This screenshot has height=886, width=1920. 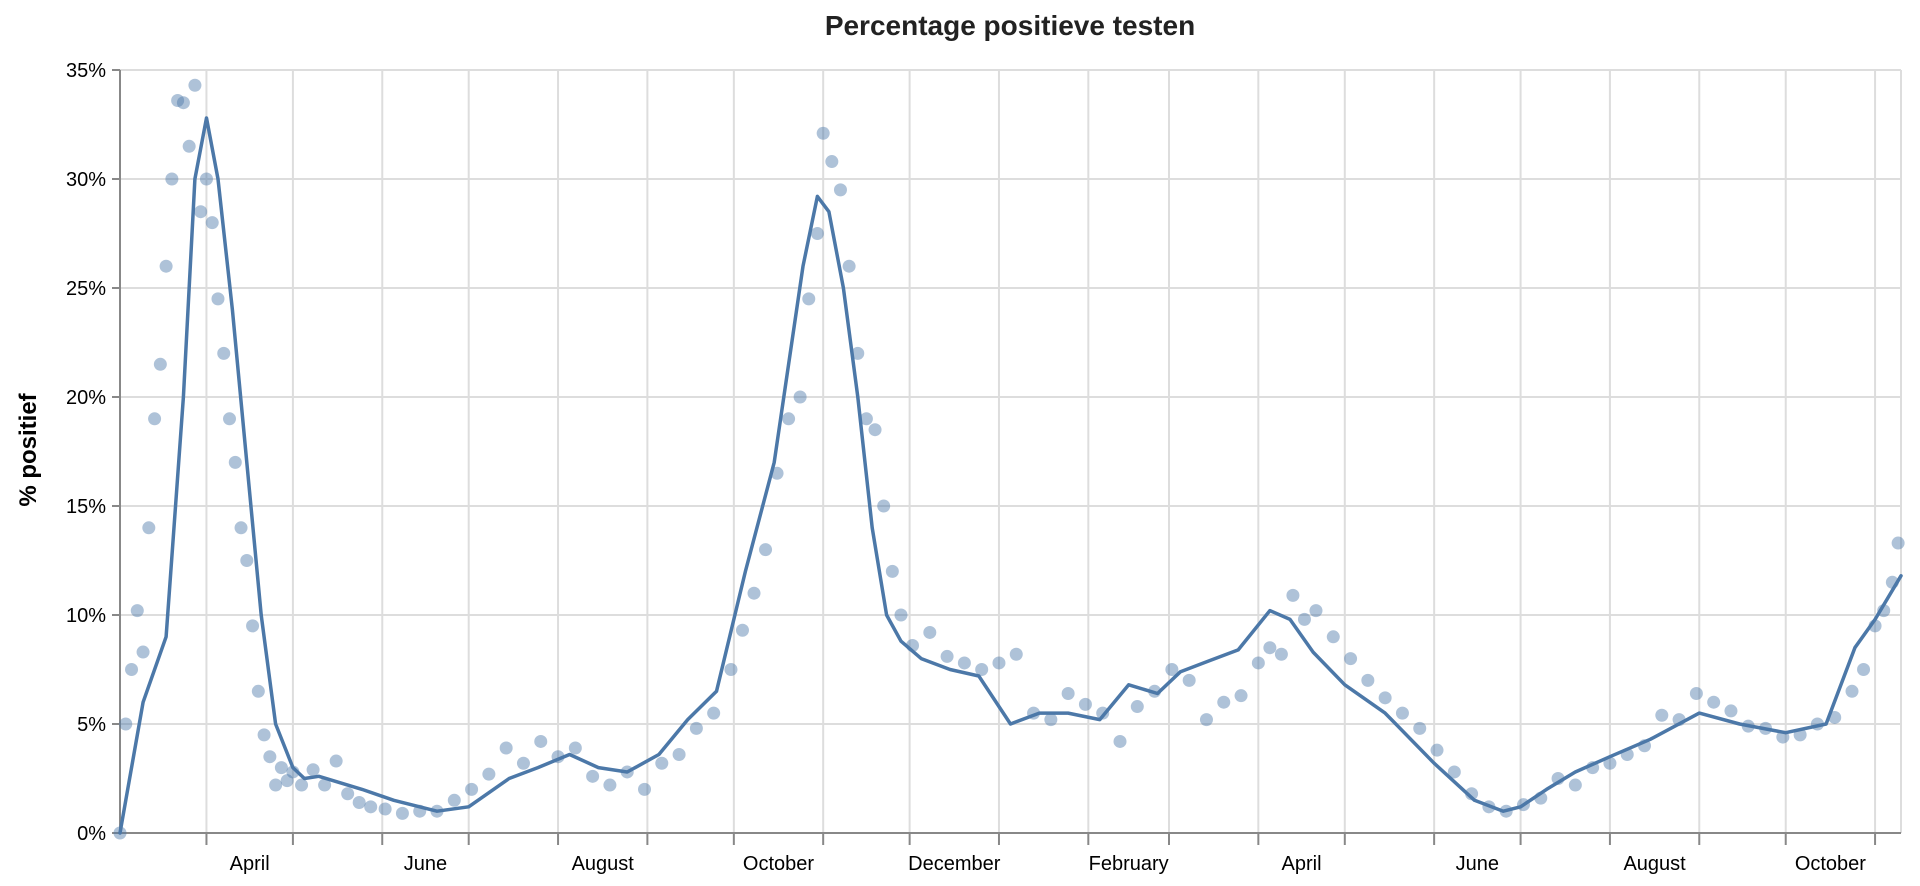 I want to click on x-tick-label: December, so click(x=954, y=864).